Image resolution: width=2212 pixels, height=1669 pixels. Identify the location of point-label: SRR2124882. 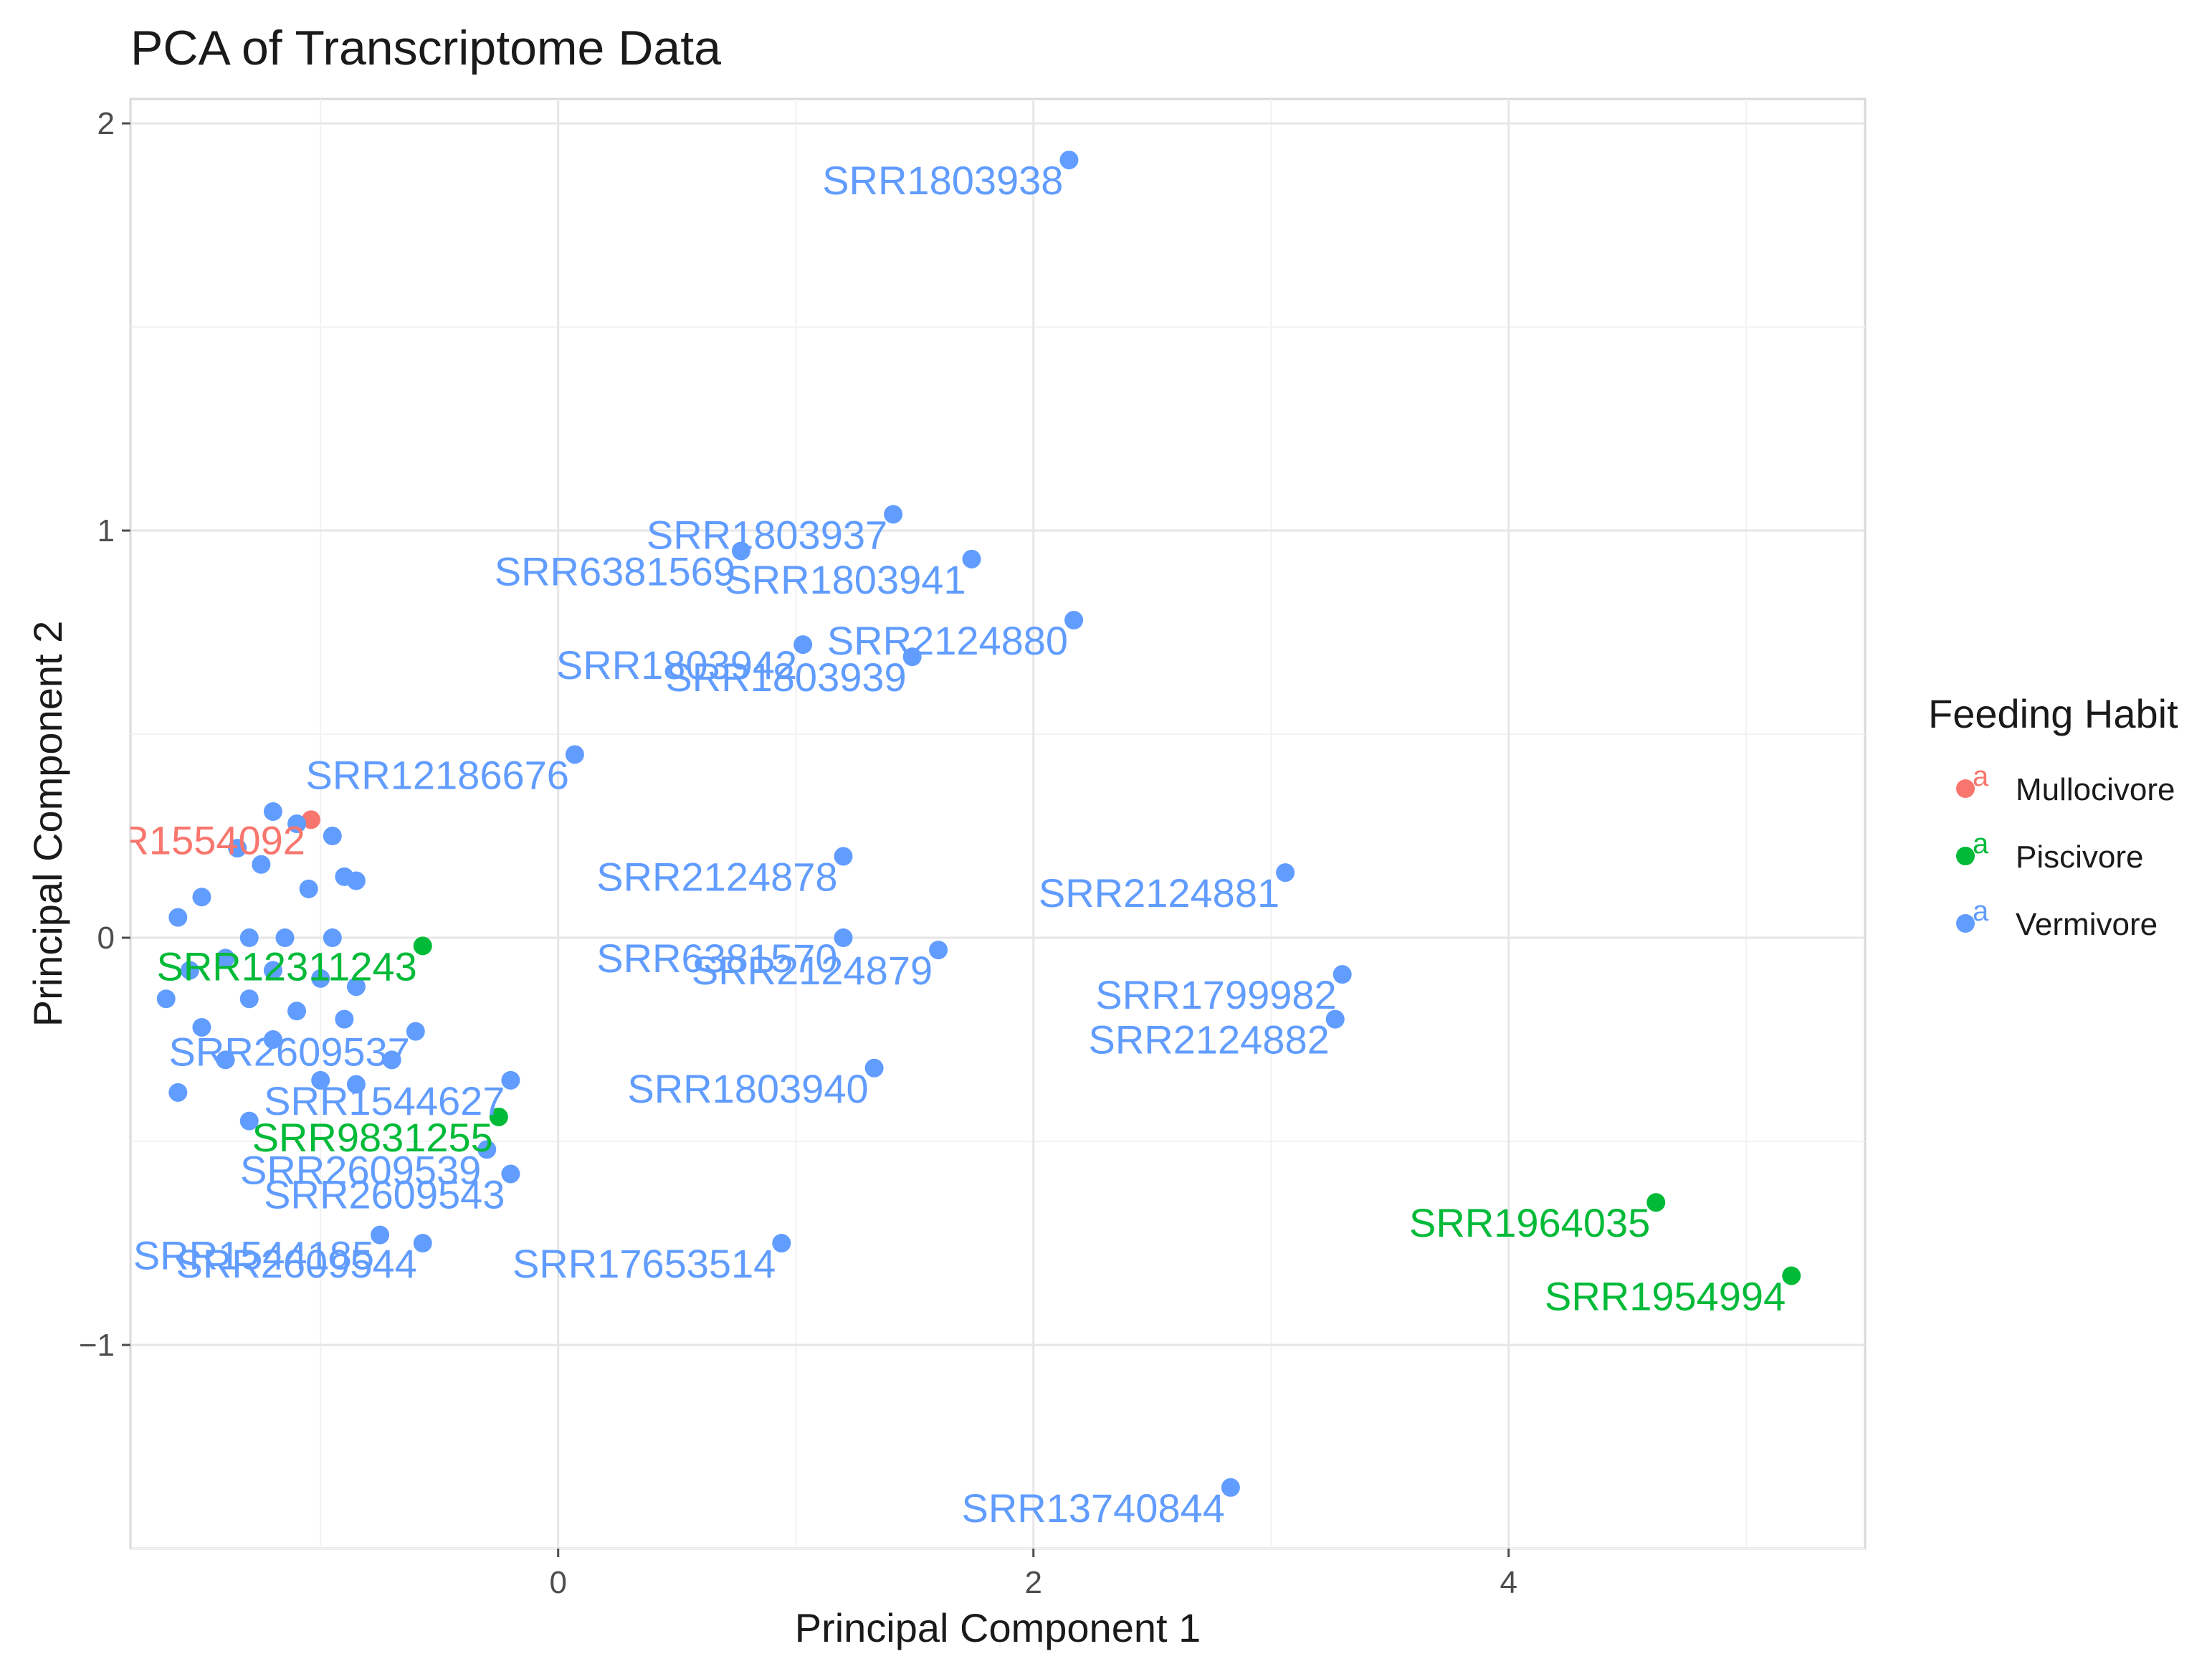
(1208, 1039).